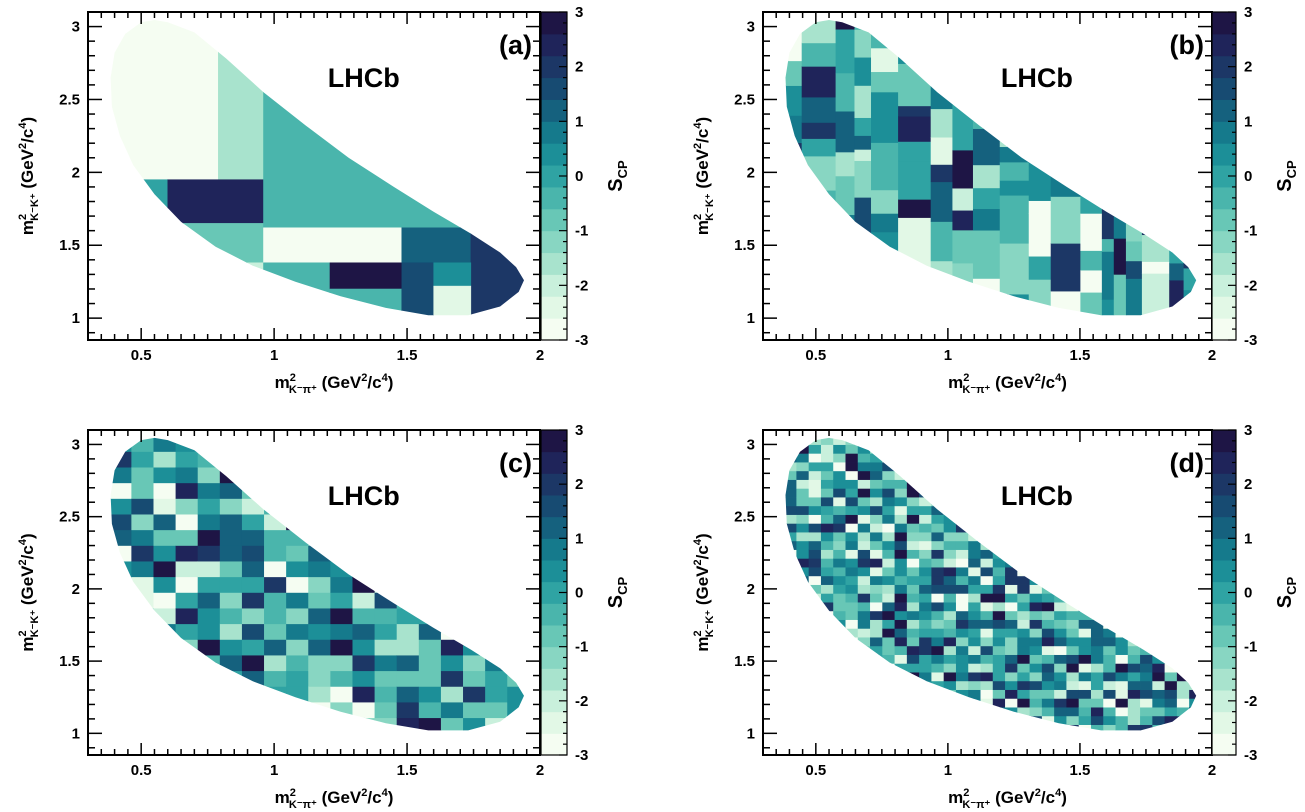 The height and width of the screenshot is (812, 1305). Describe the element at coordinates (1212, 355) in the screenshot. I see `x-tick-label: 2` at that location.